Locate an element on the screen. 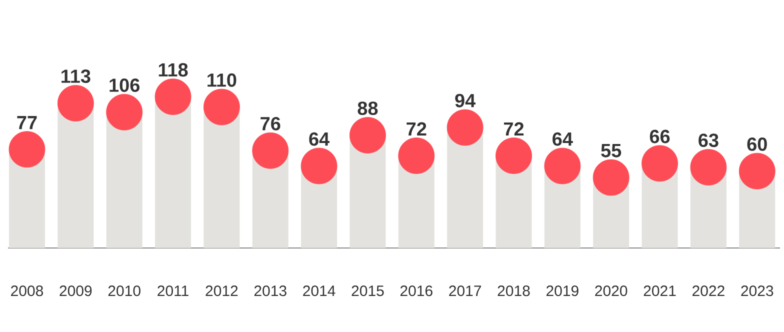 The width and height of the screenshot is (784, 332). x-tick-label: 2013 is located at coordinates (270, 291).